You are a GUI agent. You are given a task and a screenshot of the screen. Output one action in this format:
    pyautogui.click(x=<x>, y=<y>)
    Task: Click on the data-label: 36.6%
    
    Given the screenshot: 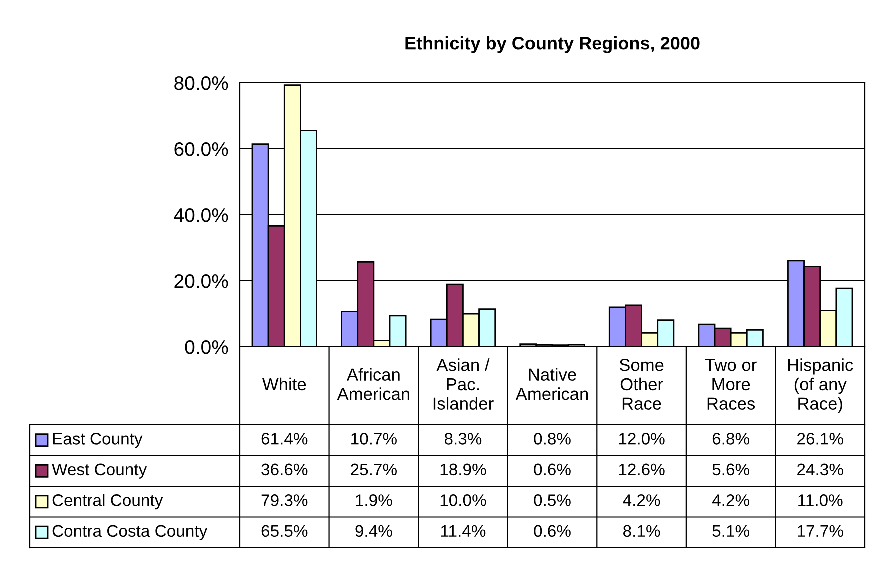 What is the action you would take?
    pyautogui.click(x=285, y=470)
    